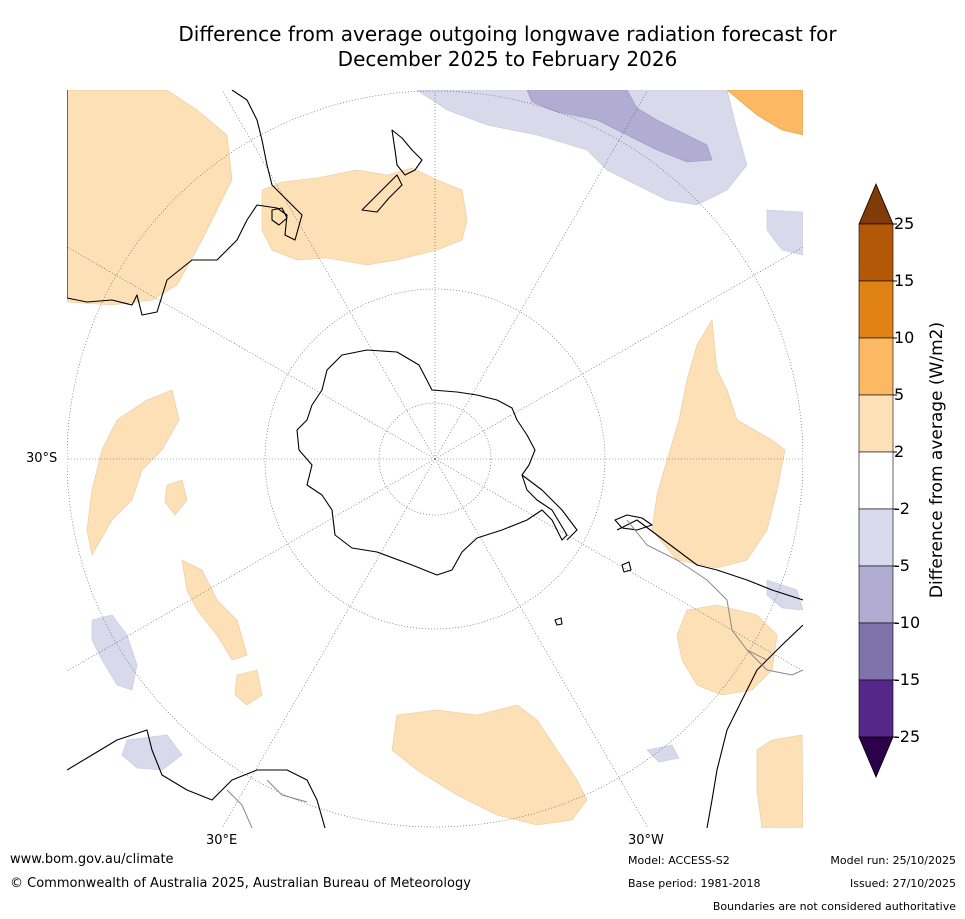 Image resolution: width=965 pixels, height=919 pixels. What do you see at coordinates (727, 650) in the screenshot?
I see `anomaly-region-south-america-east` at bounding box center [727, 650].